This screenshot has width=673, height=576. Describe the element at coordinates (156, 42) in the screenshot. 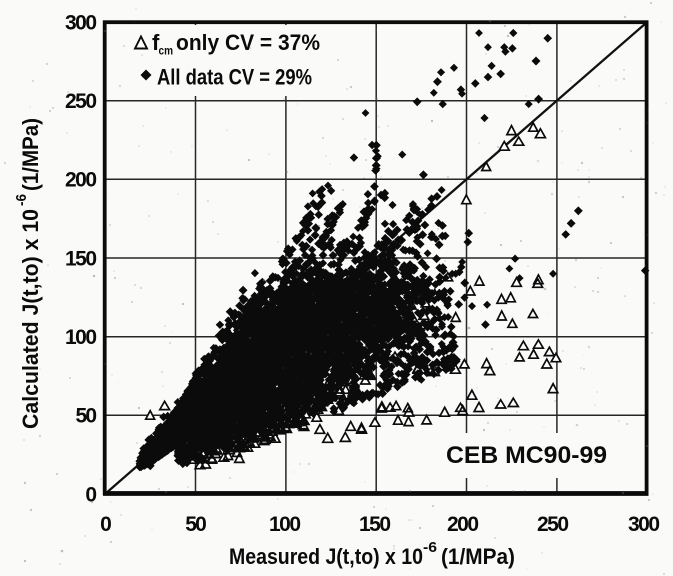

I see `svg-text: f` at that location.